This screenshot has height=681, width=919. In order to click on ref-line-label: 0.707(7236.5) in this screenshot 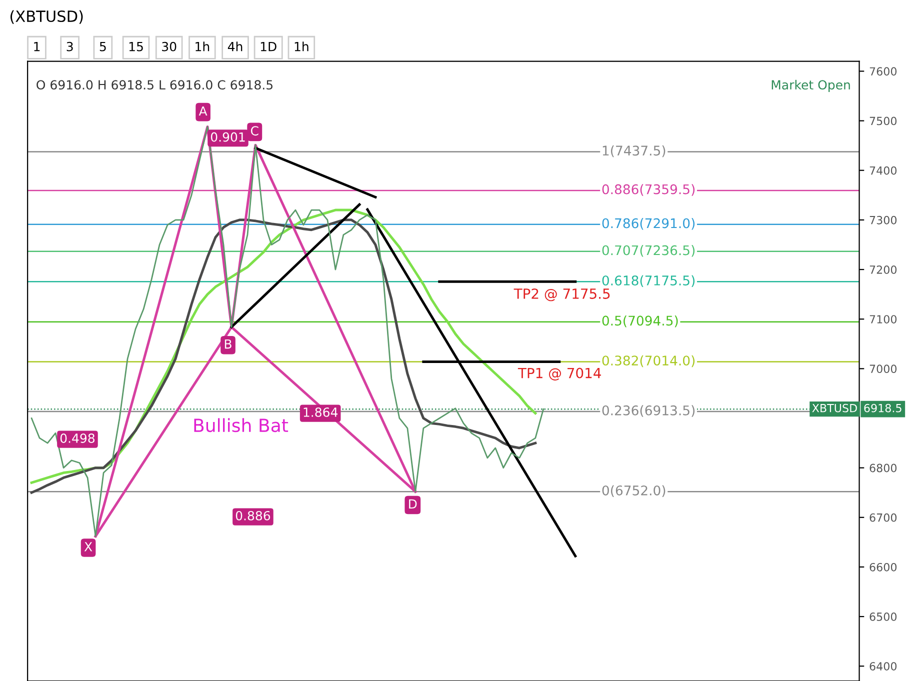, I will do `click(648, 251)`.